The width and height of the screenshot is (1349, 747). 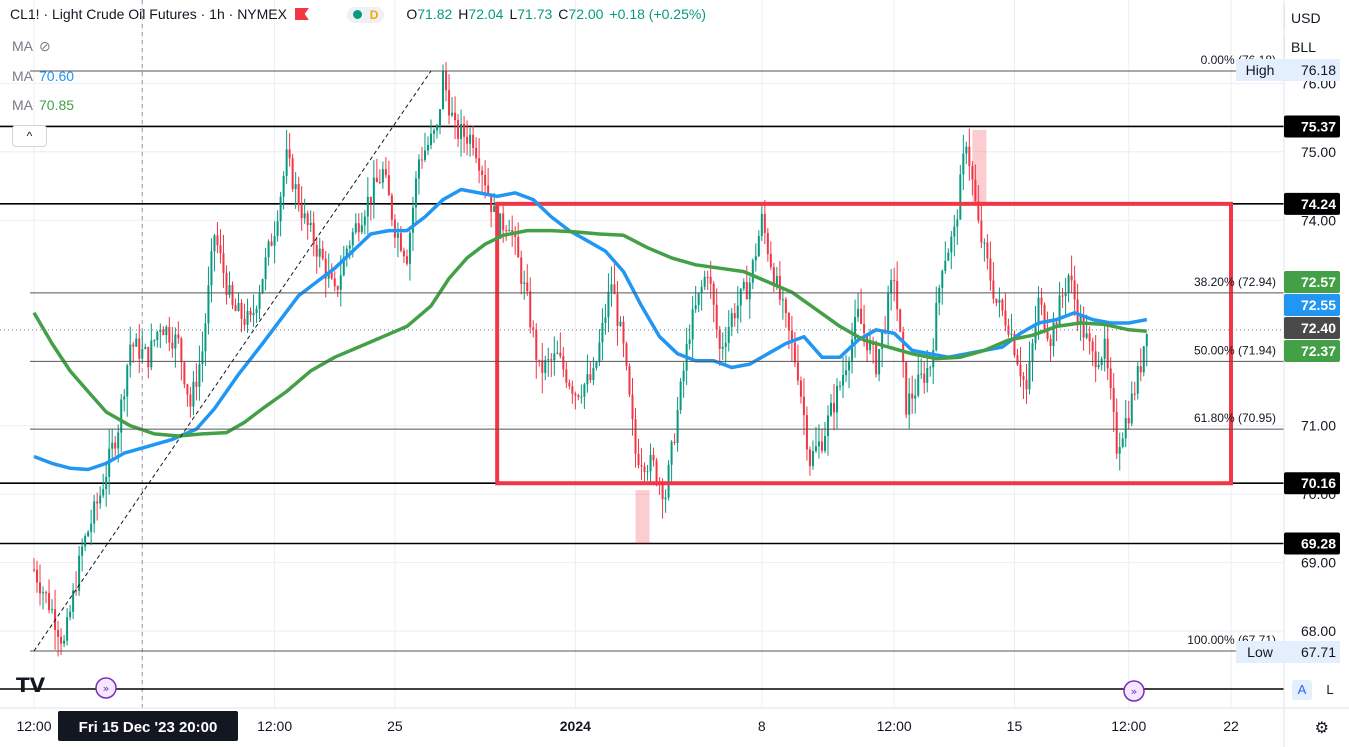 What do you see at coordinates (1231, 726) in the screenshot?
I see `x-tick-label: 22` at bounding box center [1231, 726].